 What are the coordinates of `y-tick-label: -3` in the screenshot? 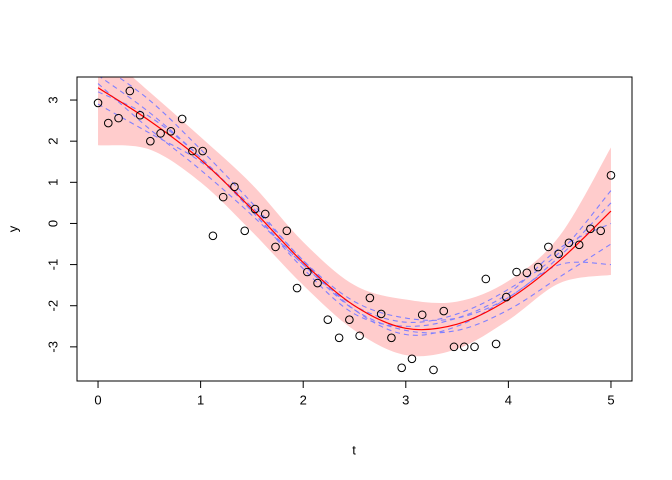 It's located at (52, 347).